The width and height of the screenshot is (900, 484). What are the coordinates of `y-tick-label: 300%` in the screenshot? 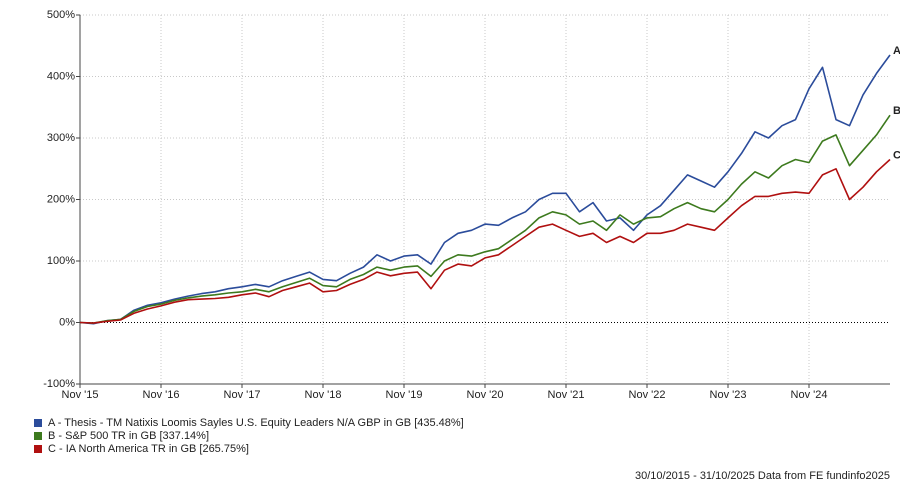 It's located at (61, 138).